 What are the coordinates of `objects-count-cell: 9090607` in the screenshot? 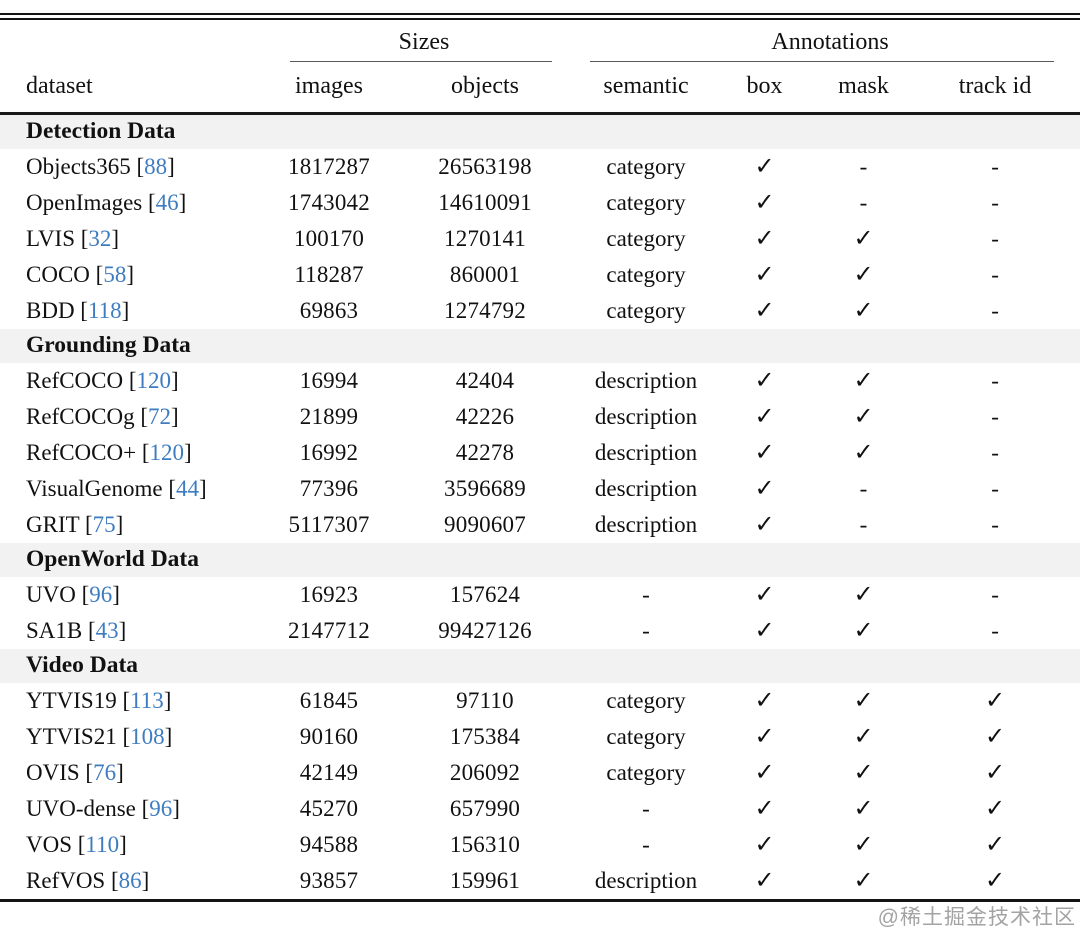 It's located at (485, 524).